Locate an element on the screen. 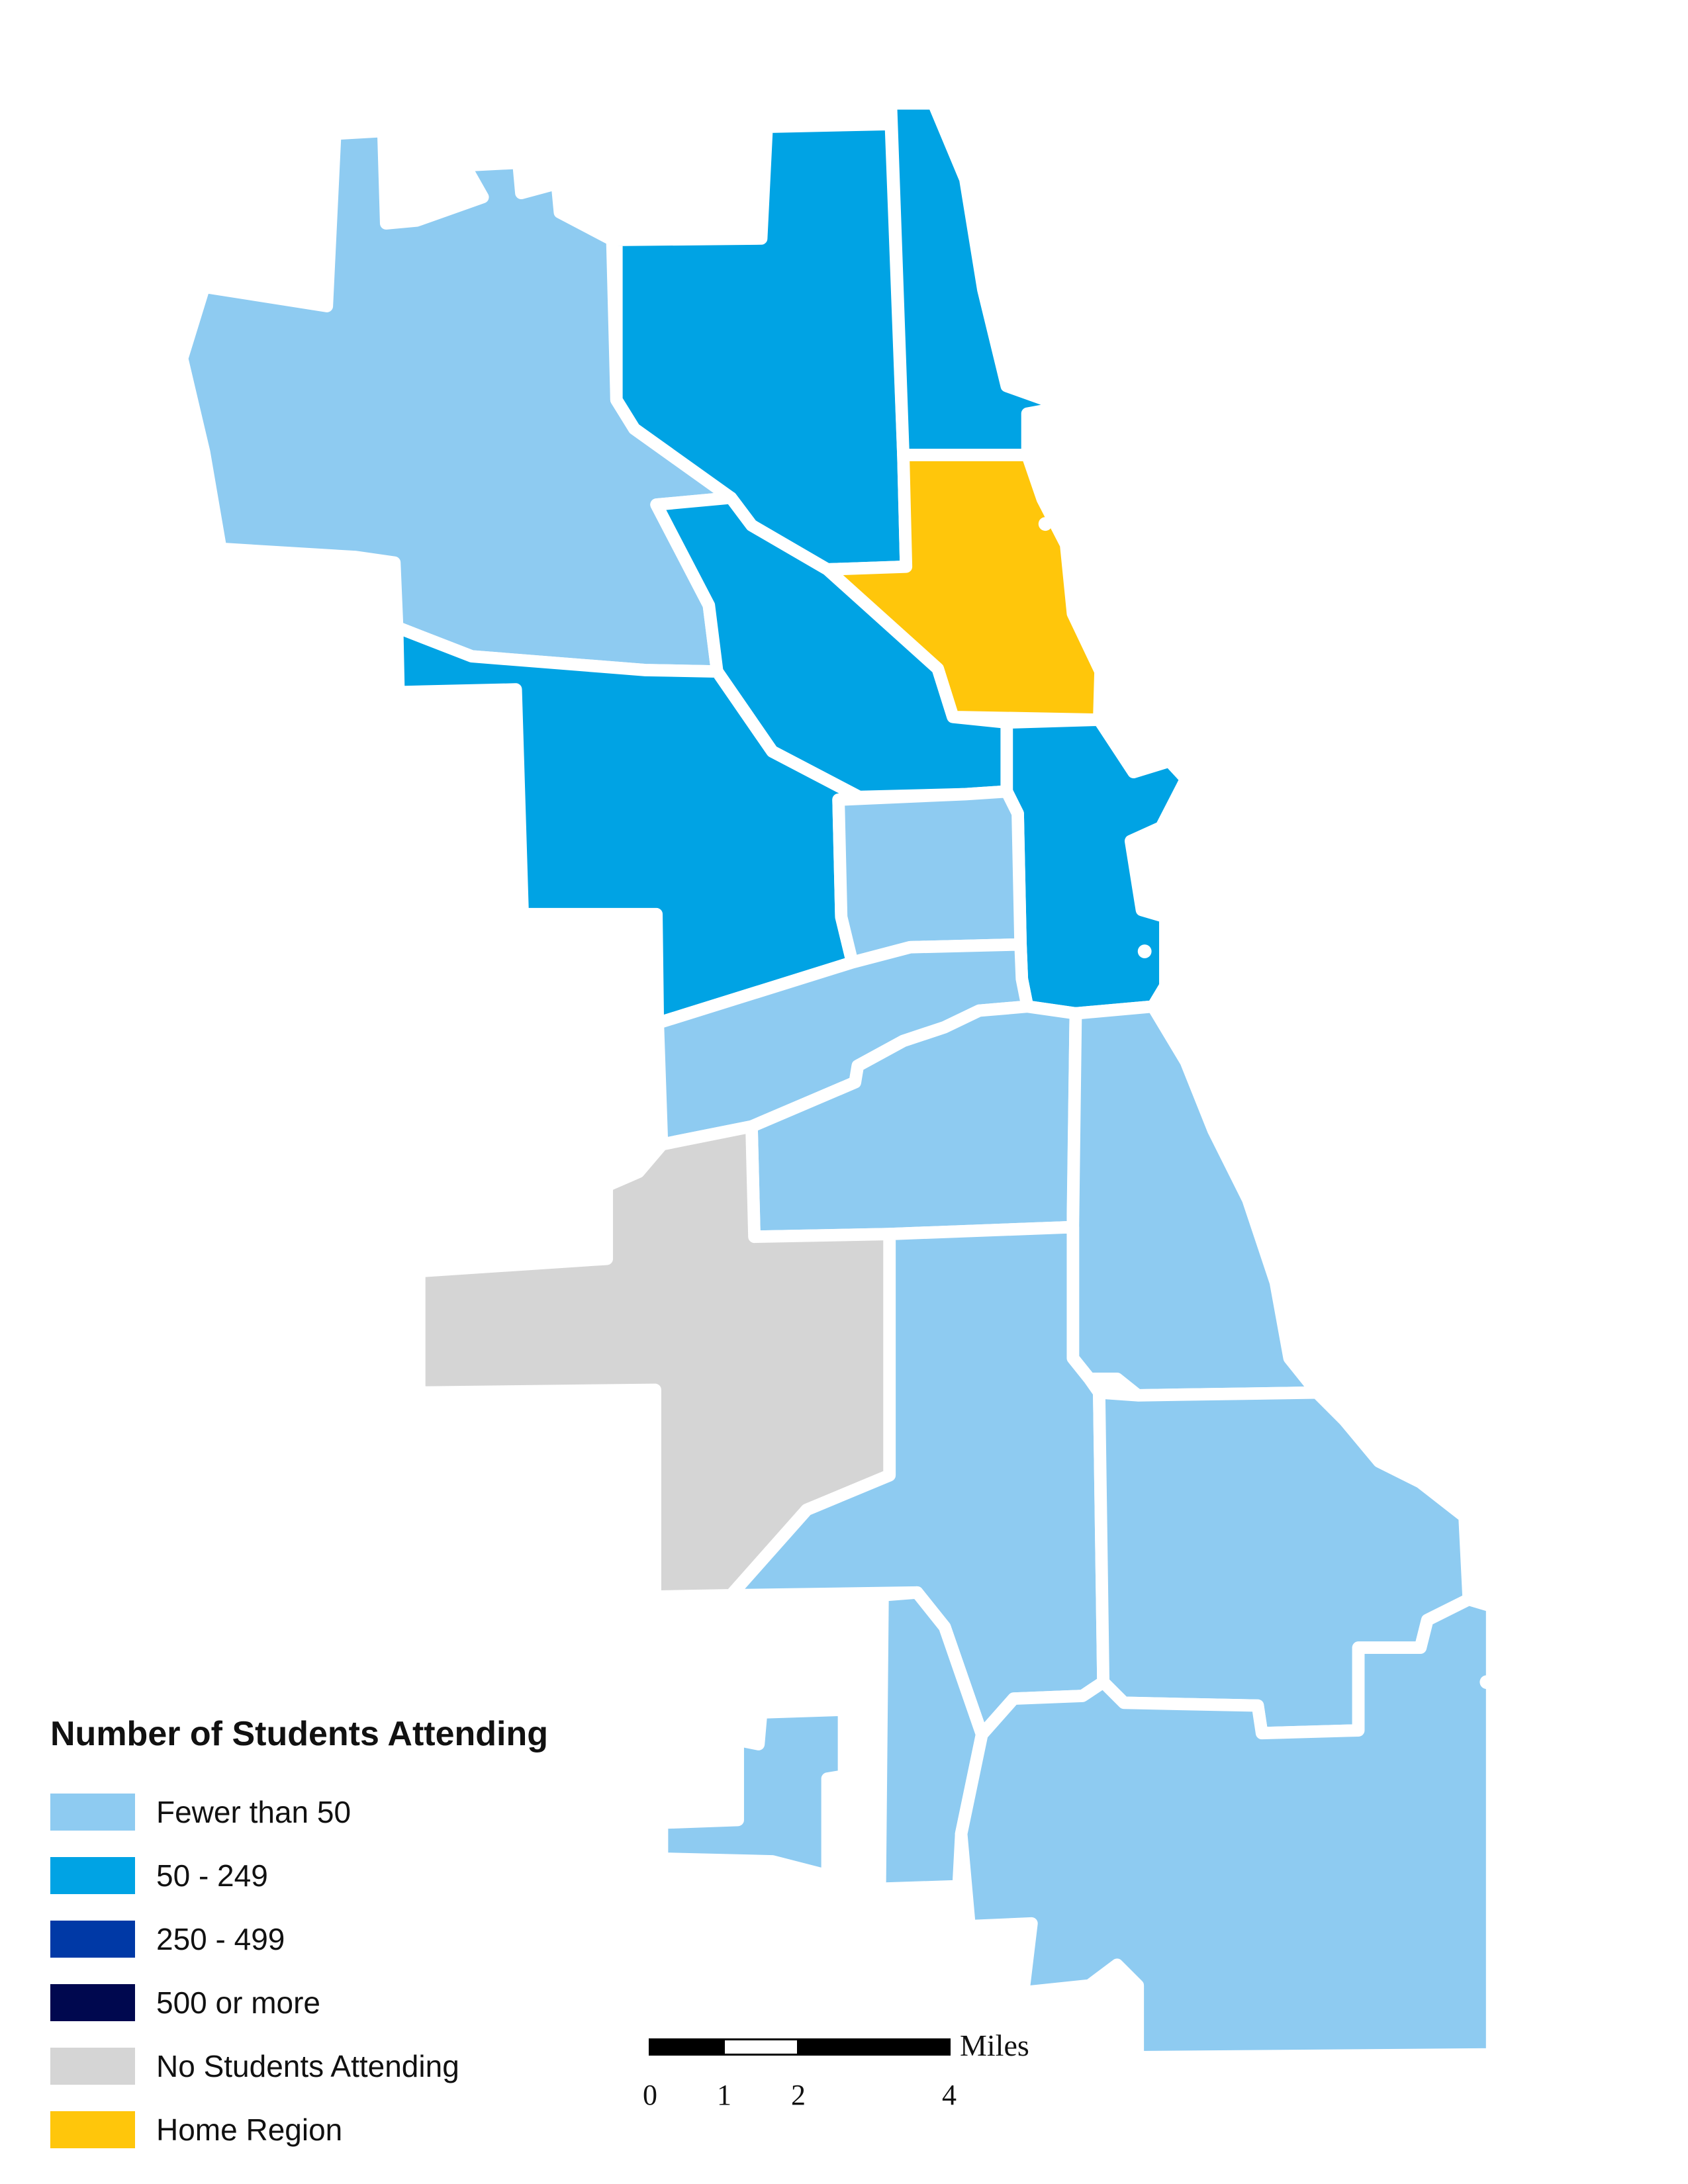 The height and width of the screenshot is (2184, 1688). region-near-north-lakefront is located at coordinates (1096, 866).